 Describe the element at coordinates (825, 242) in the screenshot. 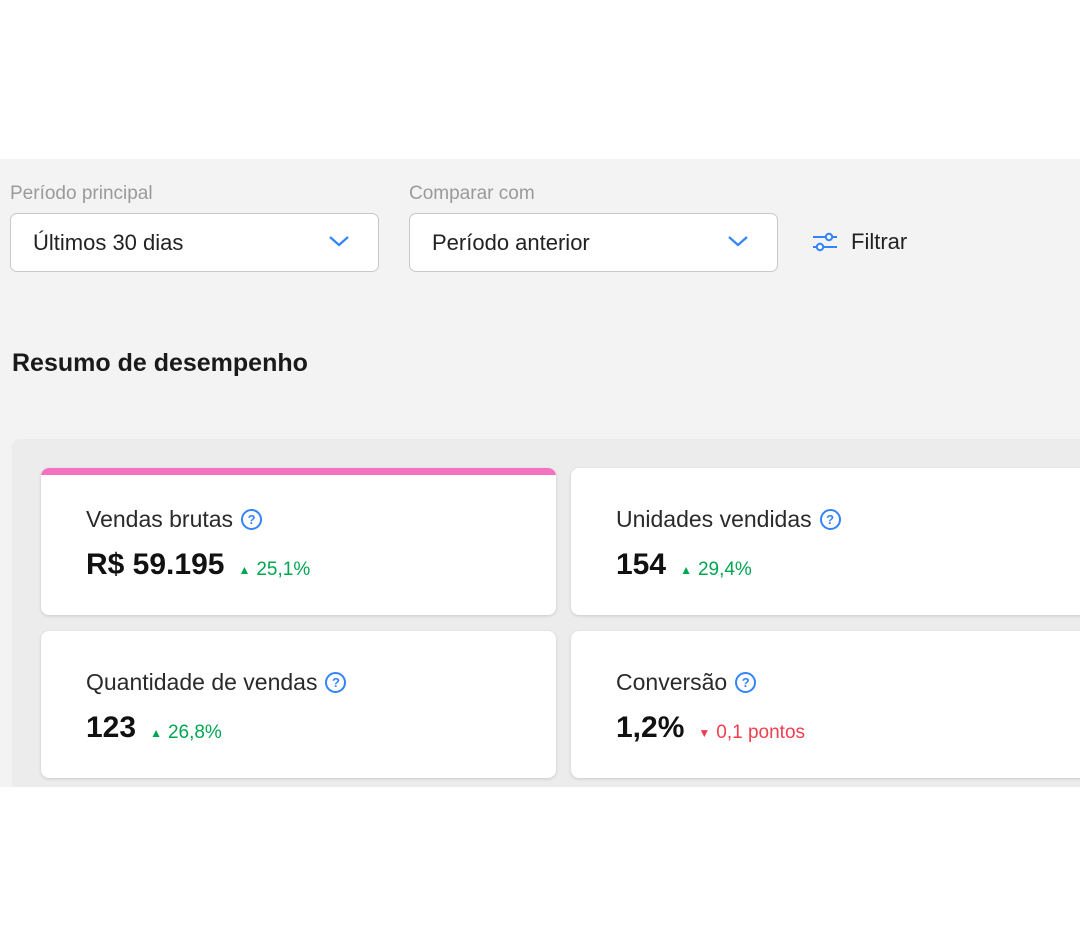

I see `filter-sliders-icon` at that location.